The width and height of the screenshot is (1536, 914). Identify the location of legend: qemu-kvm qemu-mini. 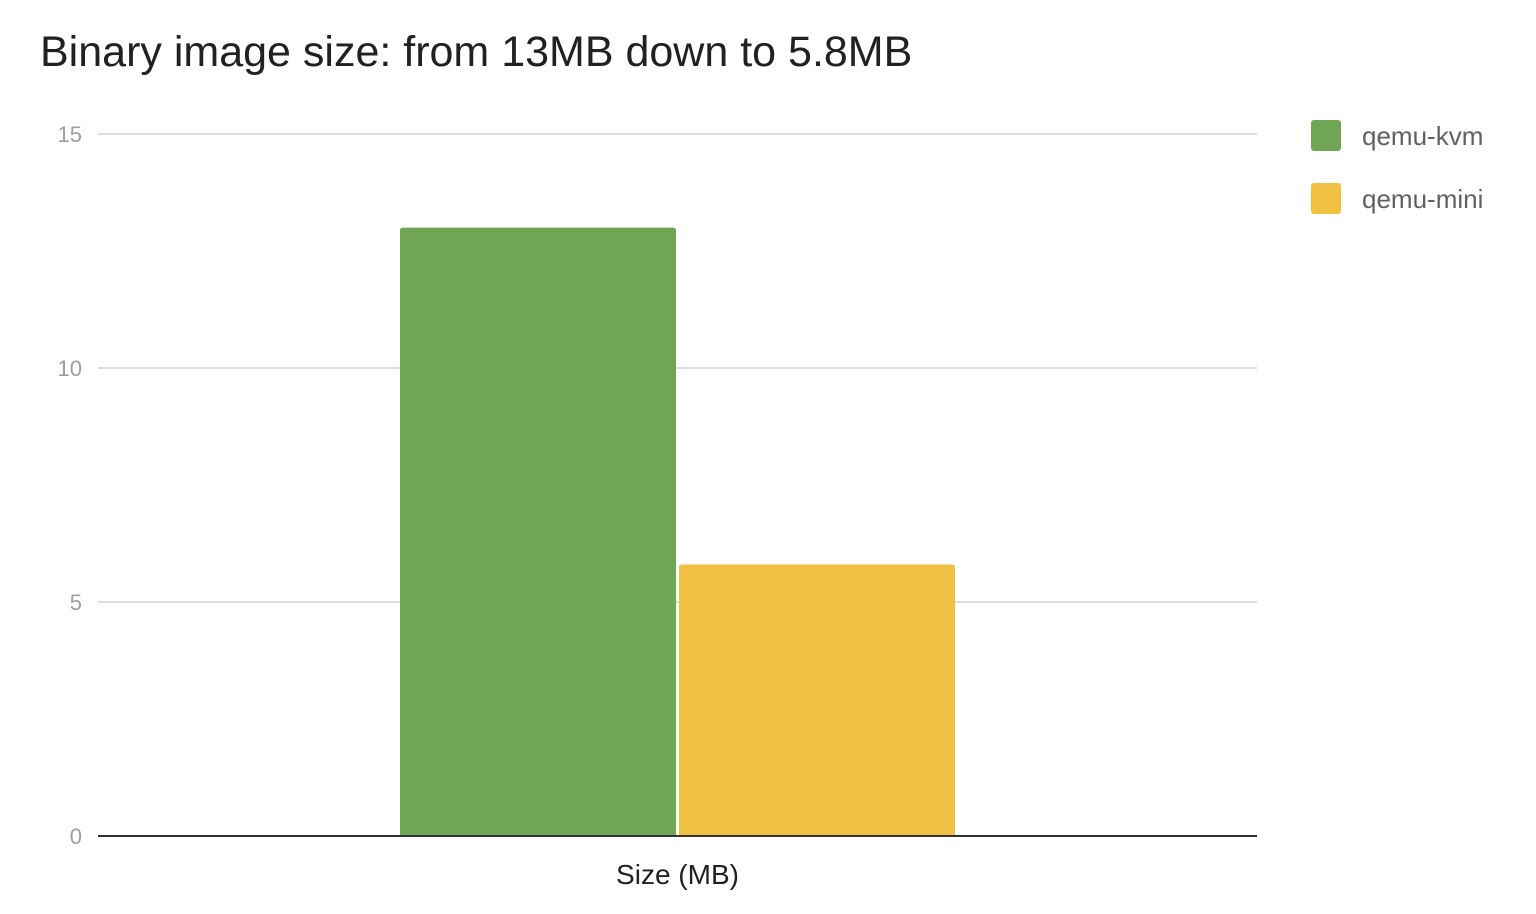
(1397, 167).